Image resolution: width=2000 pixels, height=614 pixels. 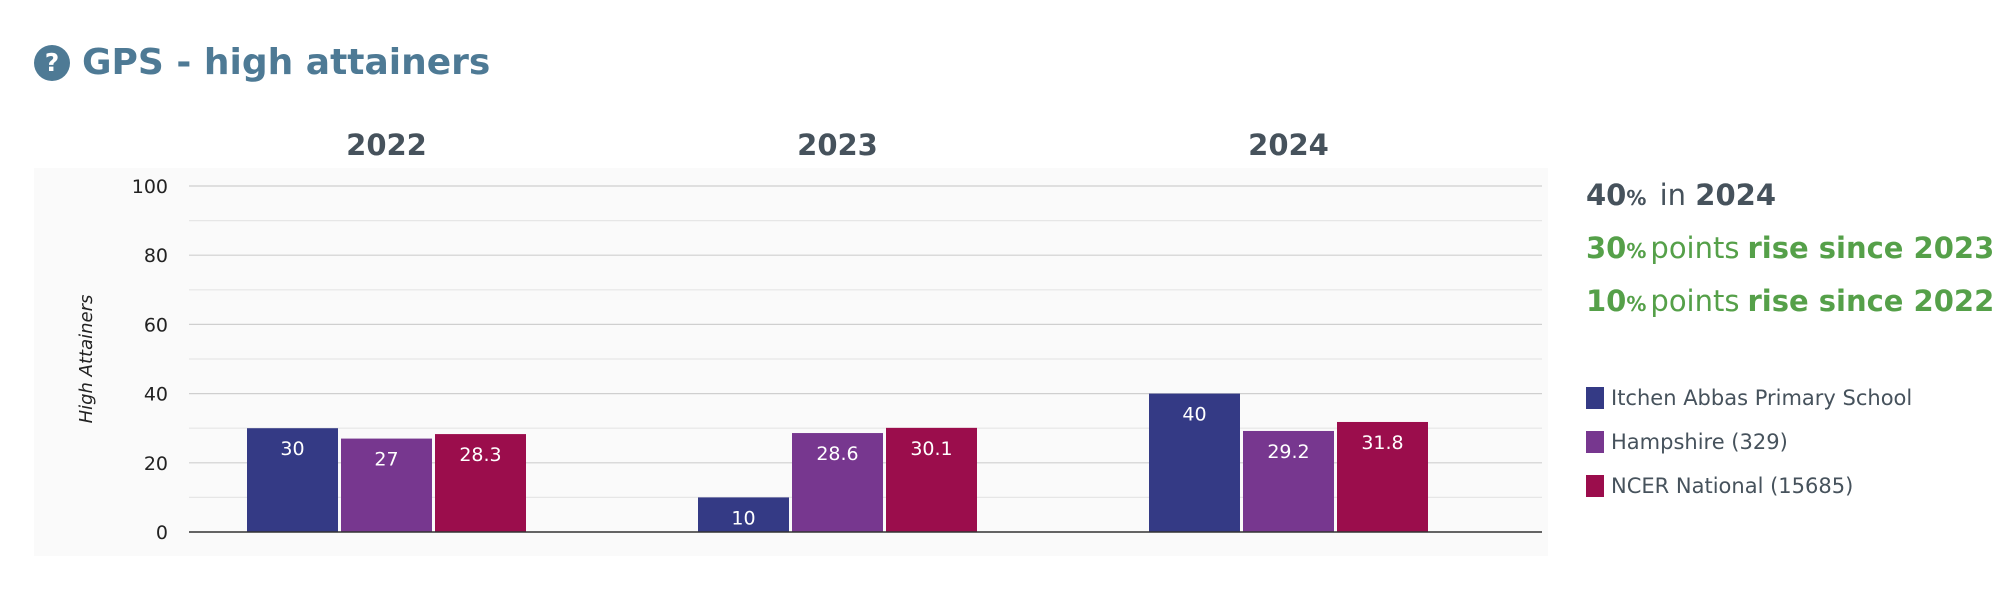 I want to click on stat-rise-2023-strong: rise since 2023, so click(x=1871, y=248).